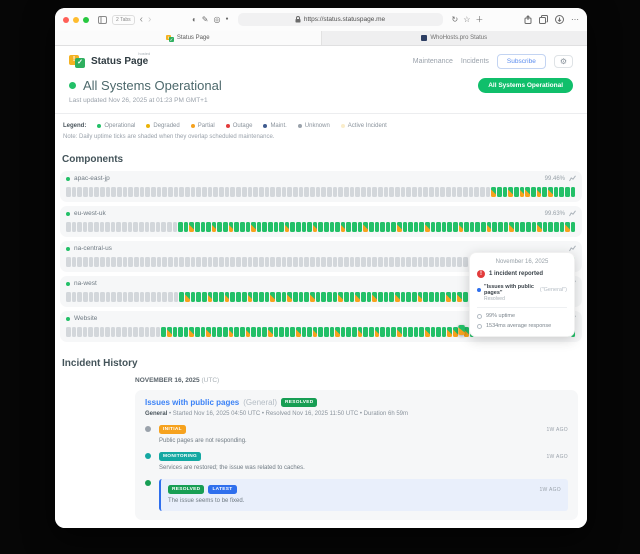  What do you see at coordinates (455, 38) in the screenshot?
I see `tab-whohosts: WhoHosts.pro Status` at bounding box center [455, 38].